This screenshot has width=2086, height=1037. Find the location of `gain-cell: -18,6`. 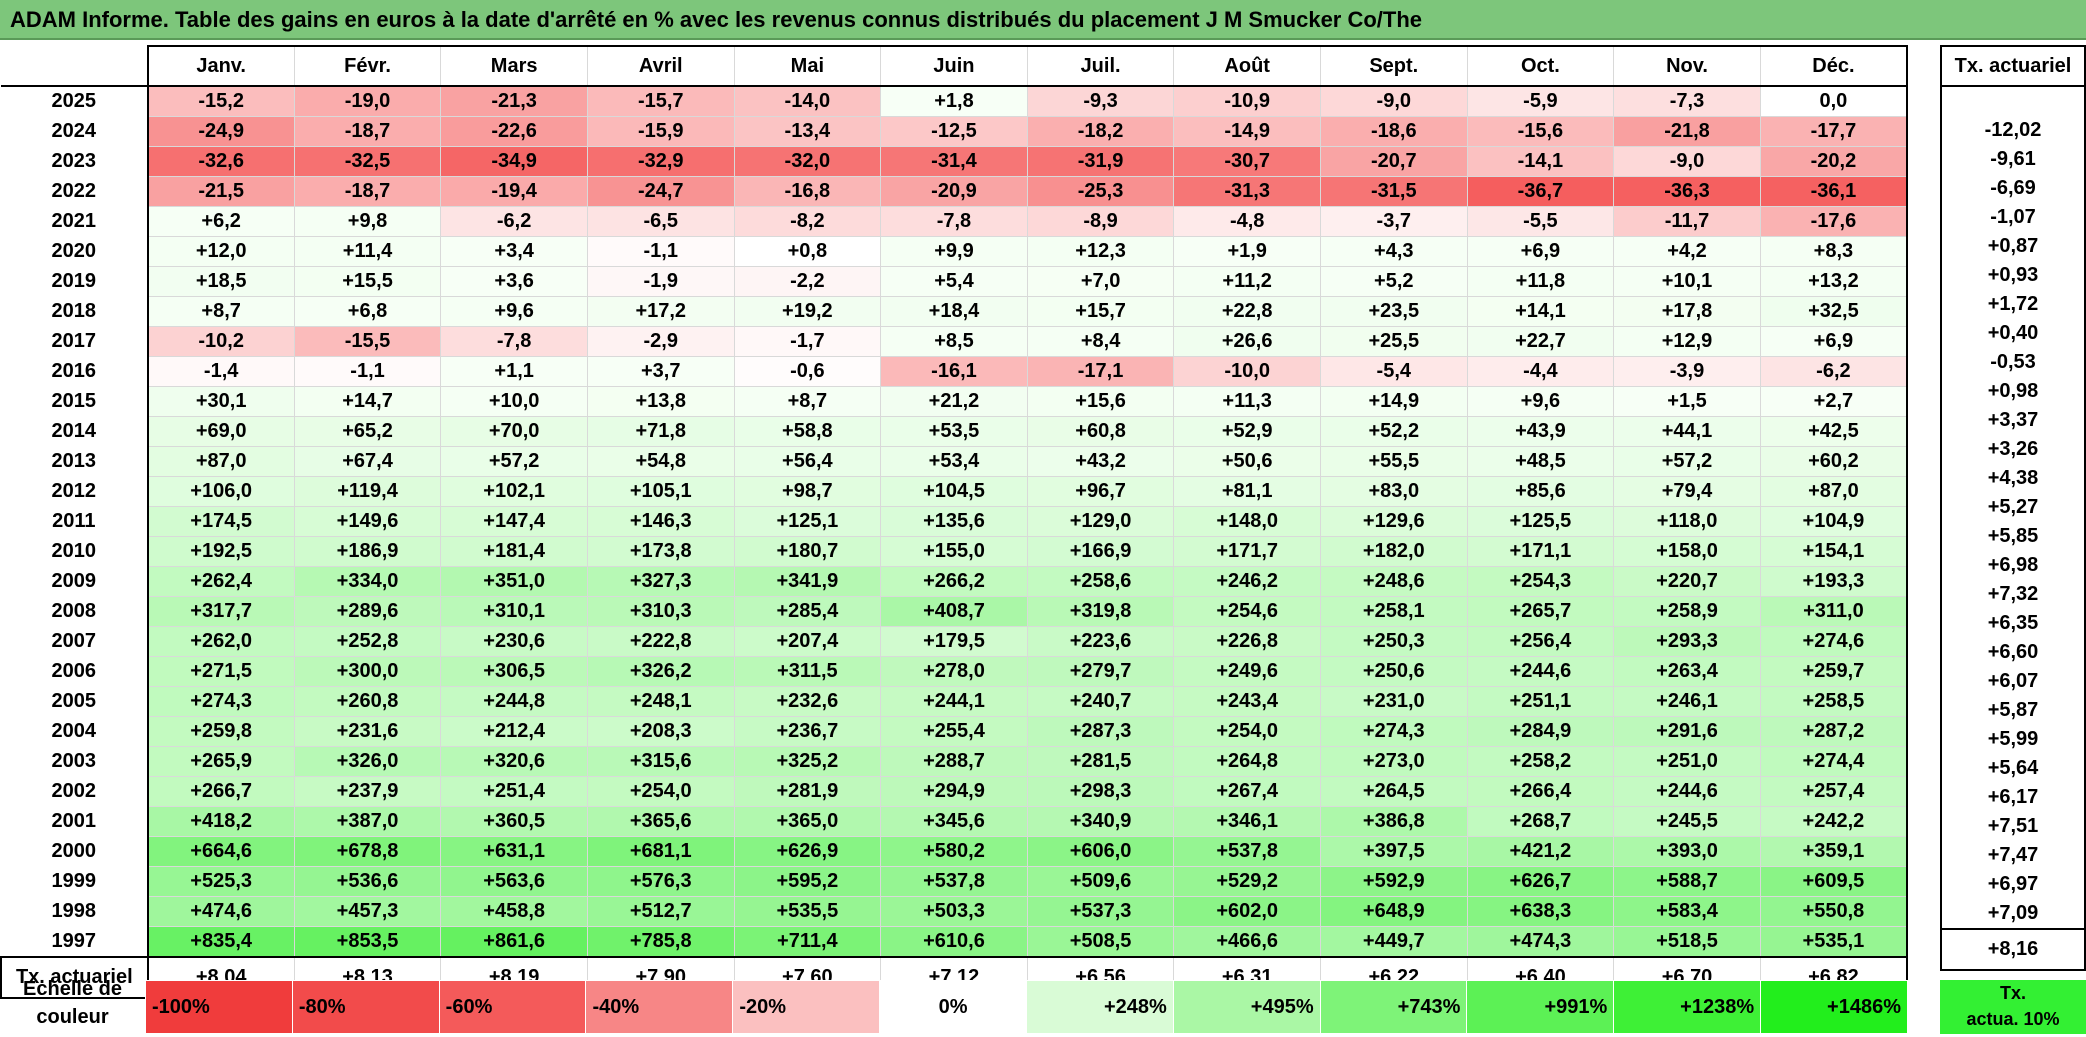

gain-cell: -18,6 is located at coordinates (1393, 131).